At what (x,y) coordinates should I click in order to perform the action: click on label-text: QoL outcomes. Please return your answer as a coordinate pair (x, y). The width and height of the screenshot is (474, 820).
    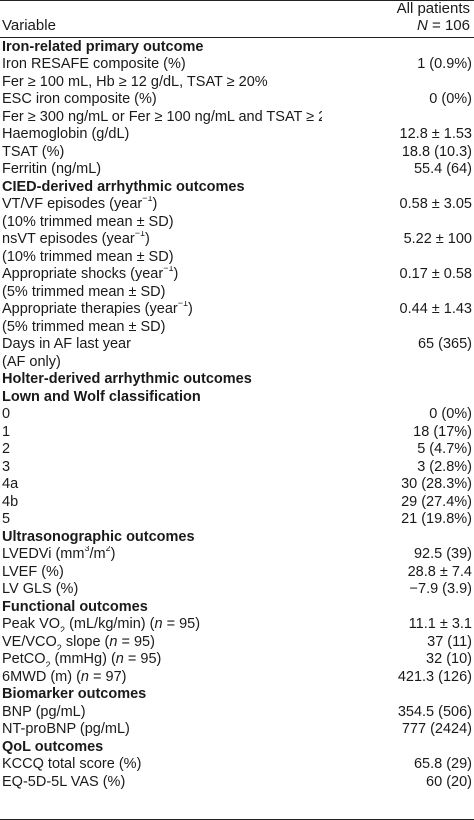
    Looking at the image, I should click on (53, 746).